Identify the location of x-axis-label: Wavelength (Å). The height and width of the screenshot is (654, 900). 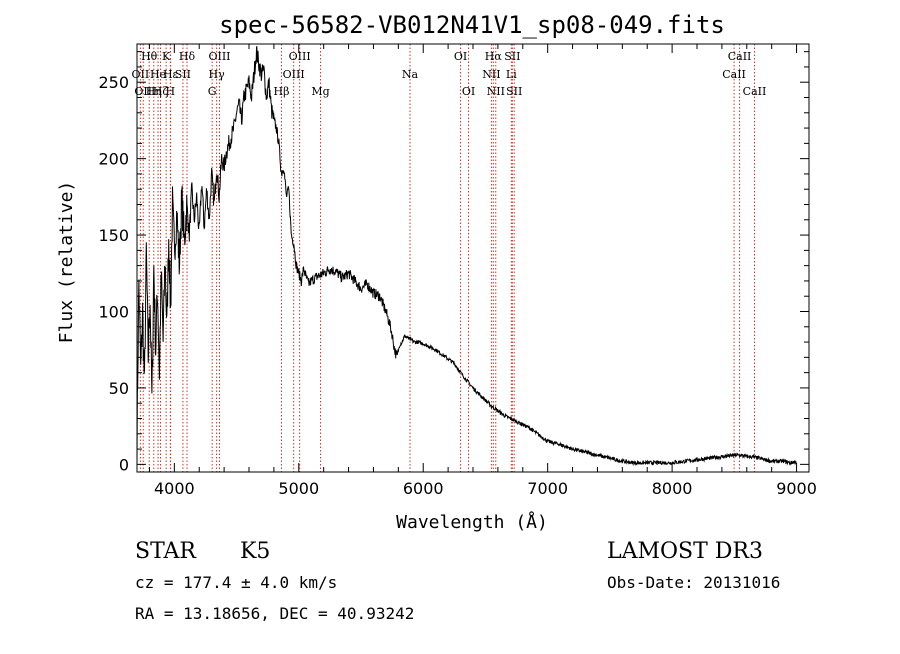
(472, 522).